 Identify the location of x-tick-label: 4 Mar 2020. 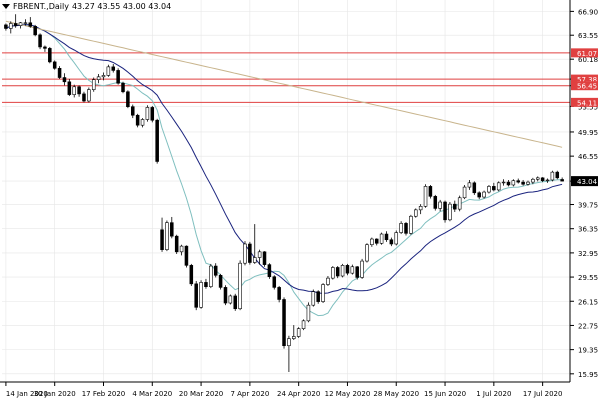
(152, 394).